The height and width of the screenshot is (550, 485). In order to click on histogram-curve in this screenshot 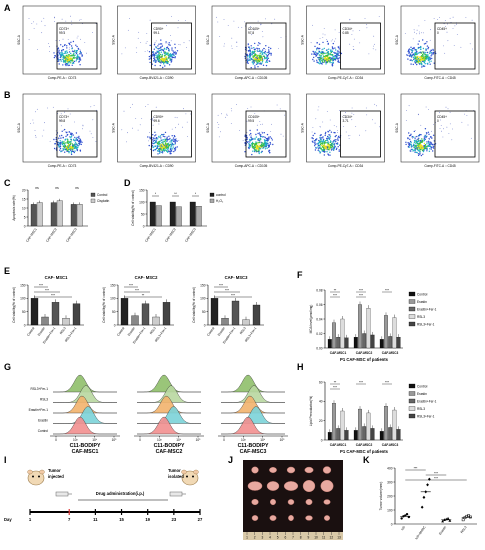, I will do `click(169, 415)`.